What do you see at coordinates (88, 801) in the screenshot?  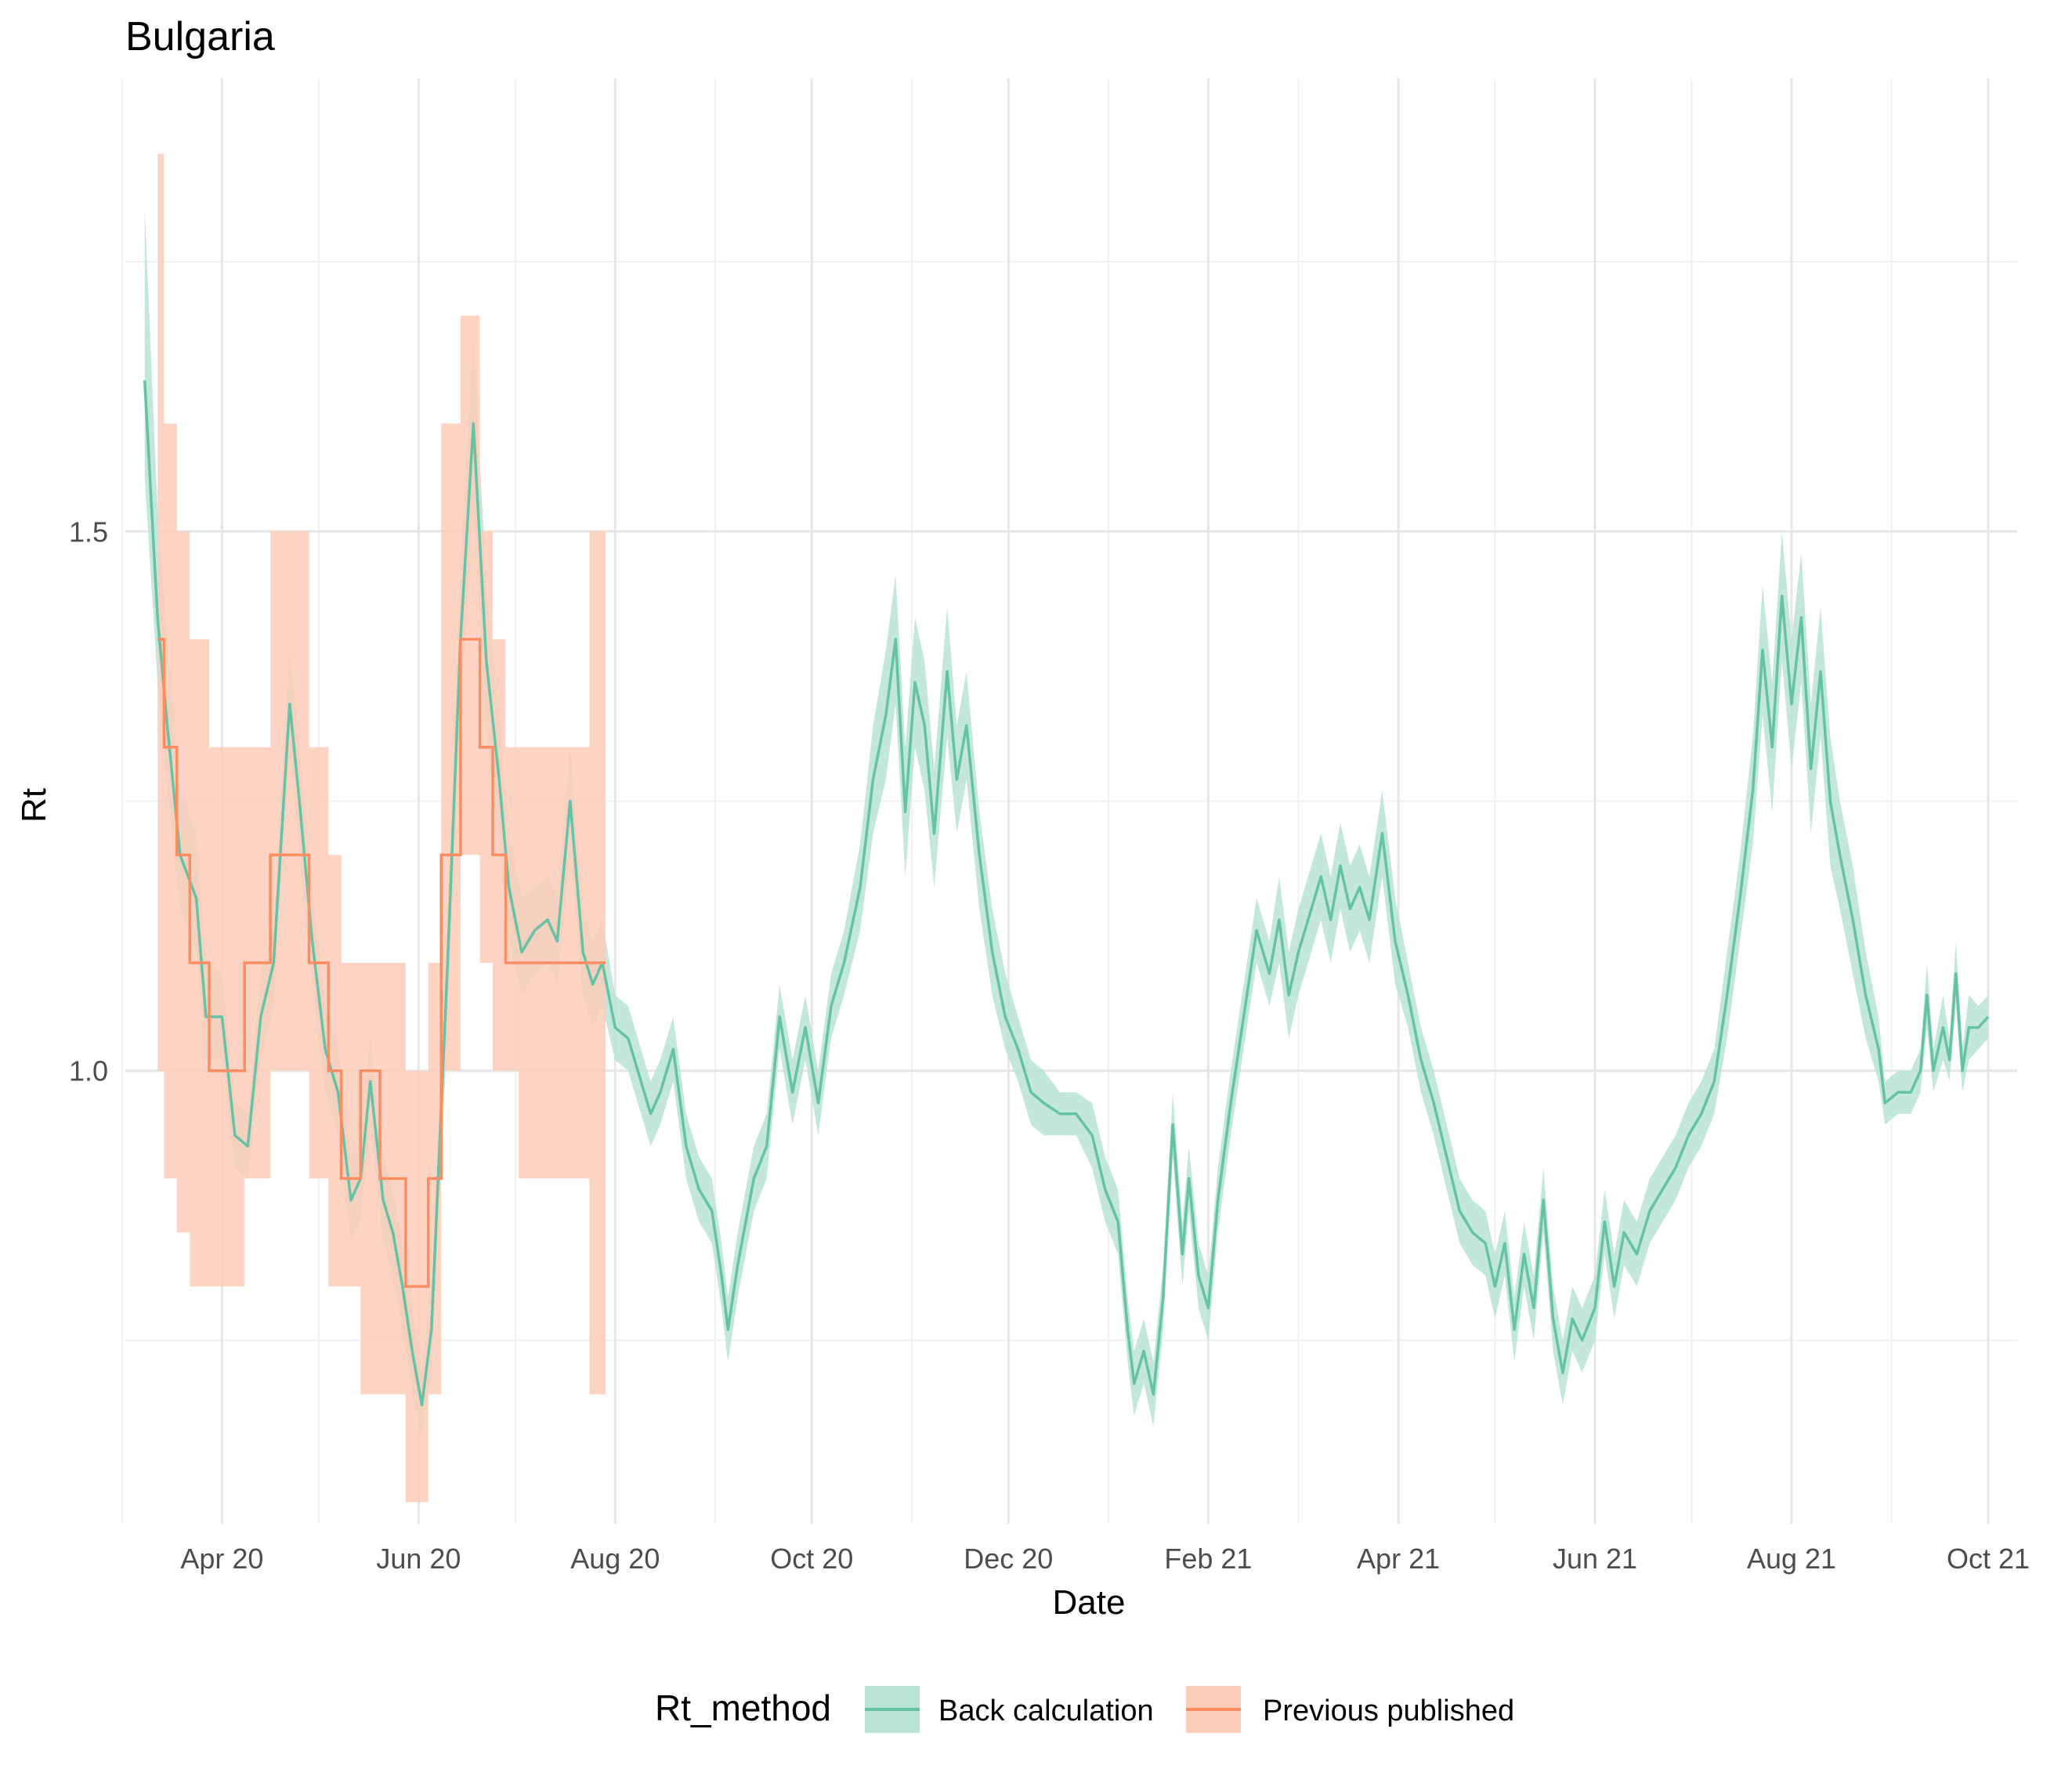 I see `y-axis-tick-labels: 1.0 1.5` at bounding box center [88, 801].